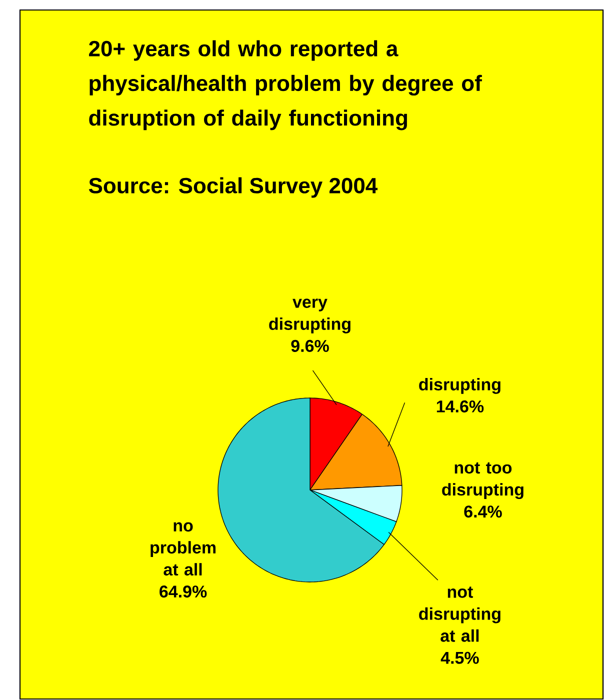  Describe the element at coordinates (459, 386) in the screenshot. I see `slice-label: disrupting` at that location.